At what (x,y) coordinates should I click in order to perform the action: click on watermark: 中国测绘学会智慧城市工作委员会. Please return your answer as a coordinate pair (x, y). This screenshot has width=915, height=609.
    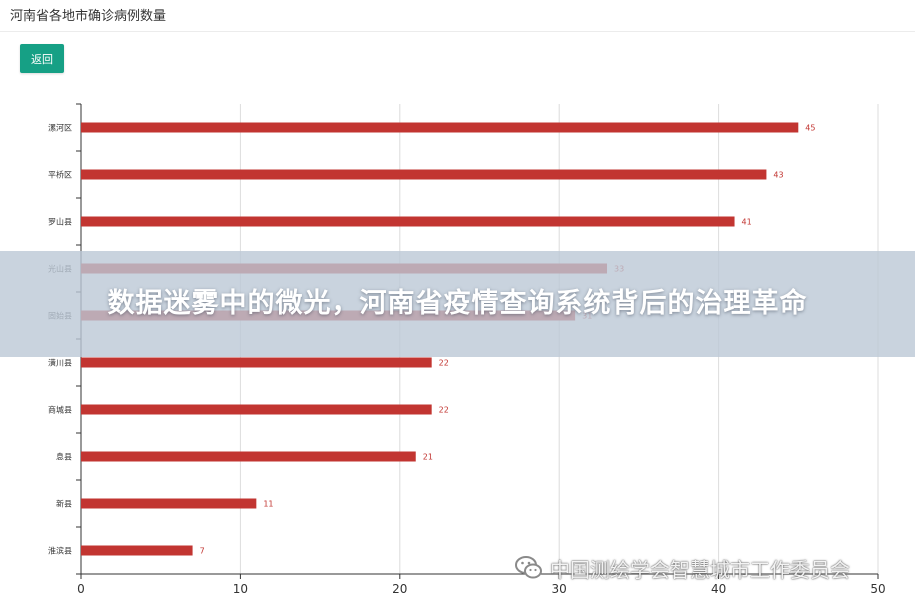
    Looking at the image, I should click on (682, 568).